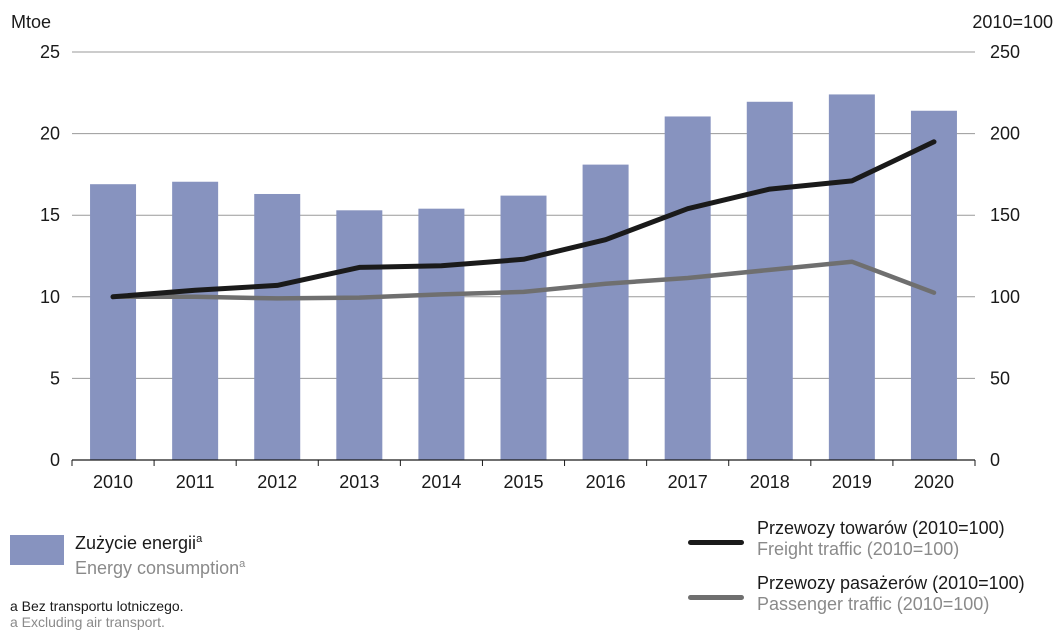  I want to click on freight-legend-swatch, so click(716, 542).